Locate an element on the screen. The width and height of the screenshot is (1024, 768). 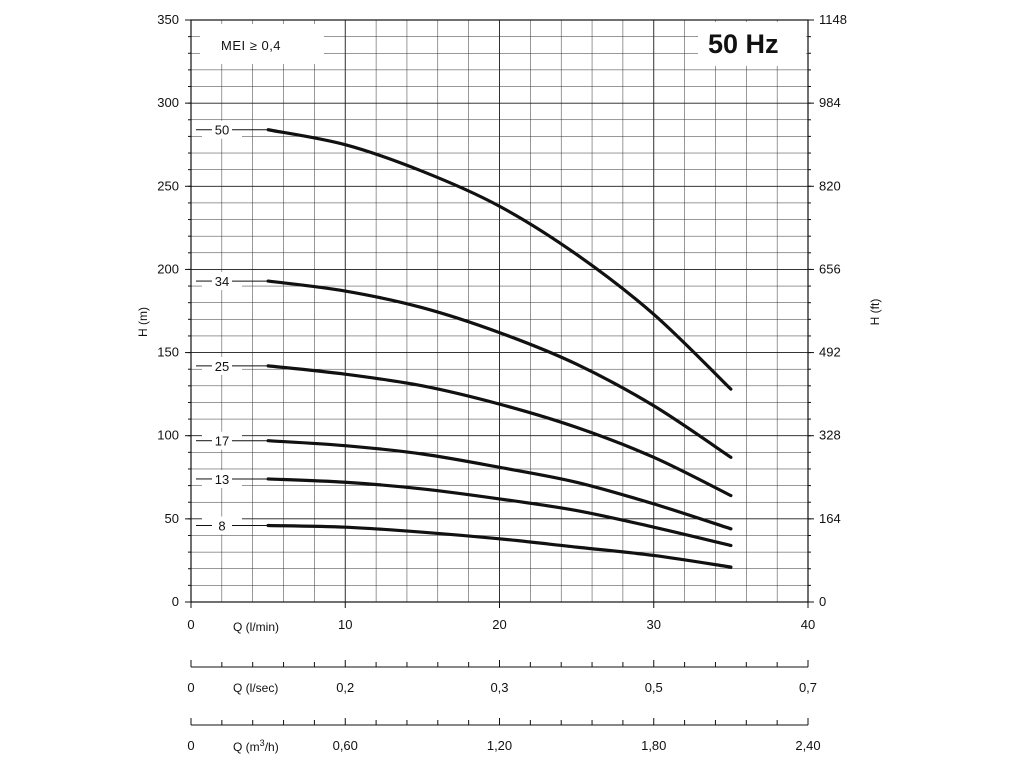
y-tick-label-right: 0 is located at coordinates (822, 601).